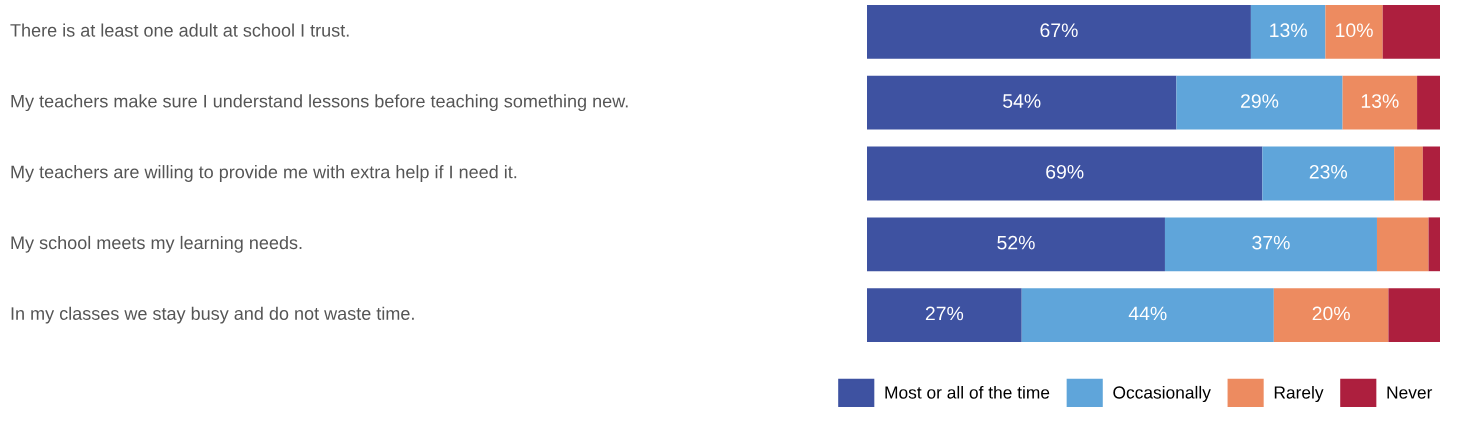 Image resolution: width=1465 pixels, height=422 pixels. I want to click on data-label: 37%, so click(1271, 242).